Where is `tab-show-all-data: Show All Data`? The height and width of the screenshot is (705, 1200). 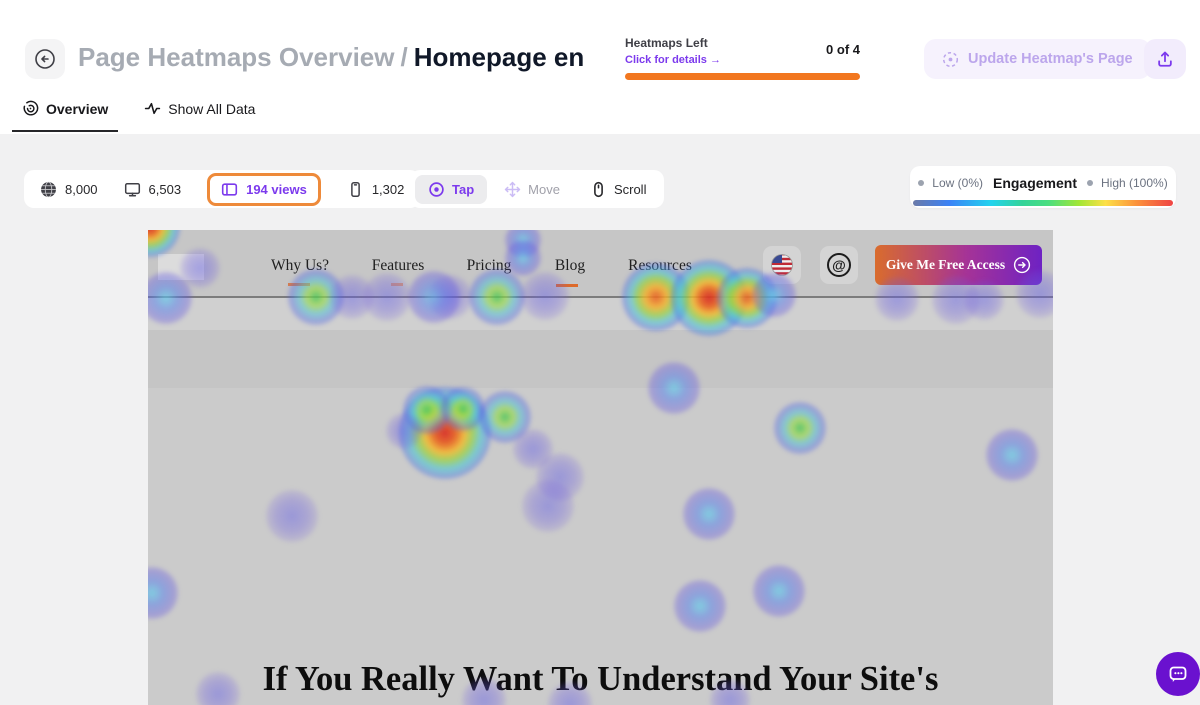
tab-show-all-data: Show All Data is located at coordinates (199, 116).